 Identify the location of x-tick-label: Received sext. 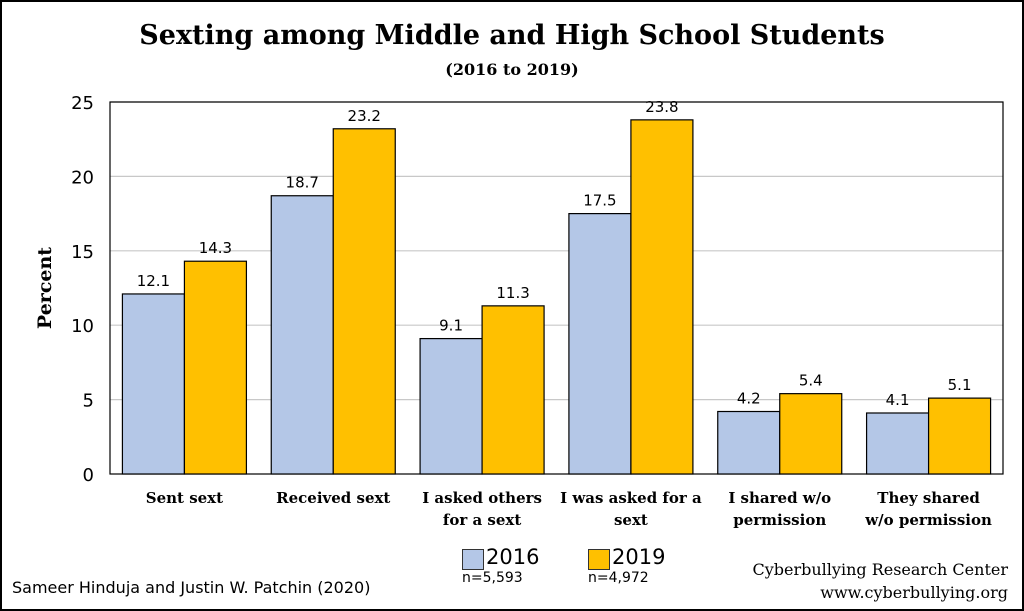
(333, 498).